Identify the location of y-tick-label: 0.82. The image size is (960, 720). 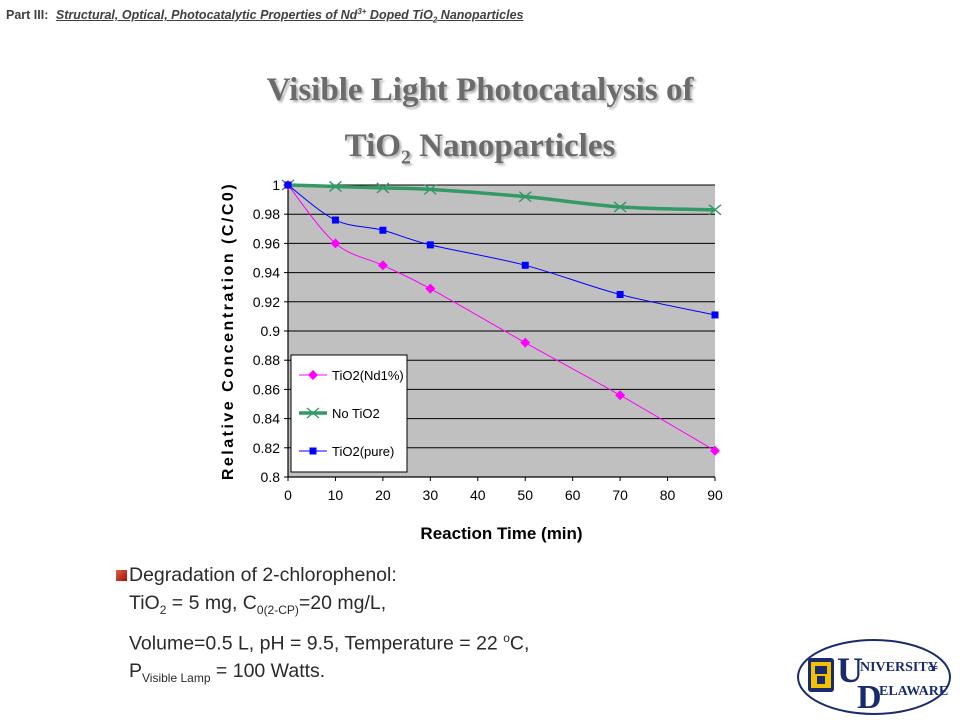
(266, 448).